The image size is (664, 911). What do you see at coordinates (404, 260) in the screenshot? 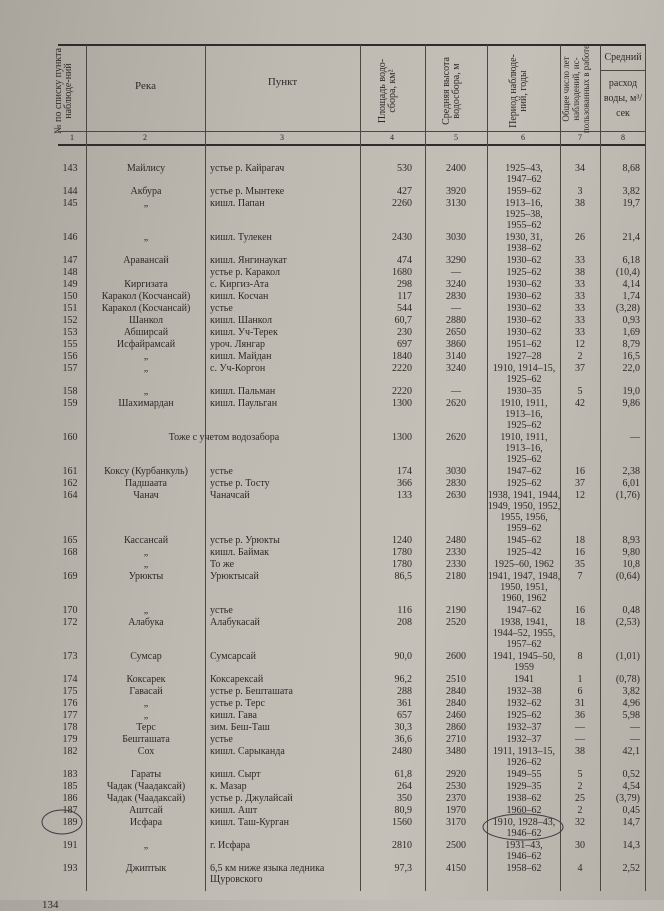
I see `cell-area: 474` at bounding box center [404, 260].